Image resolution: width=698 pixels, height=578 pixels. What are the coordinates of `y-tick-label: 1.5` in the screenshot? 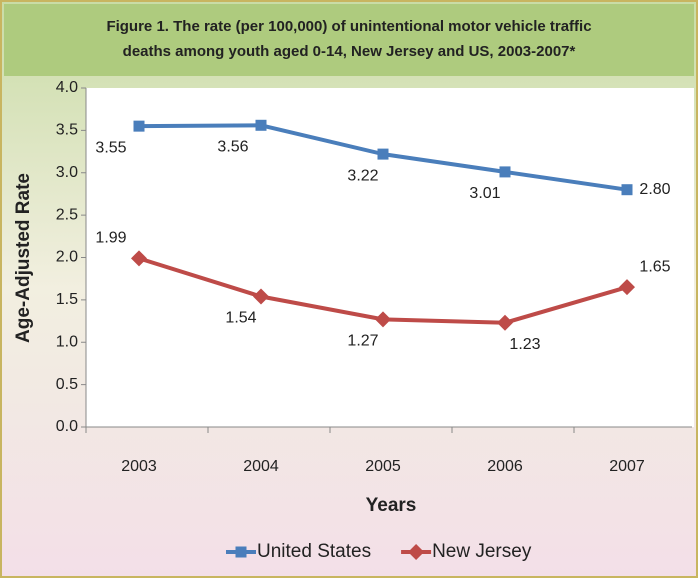 It's located at (67, 299).